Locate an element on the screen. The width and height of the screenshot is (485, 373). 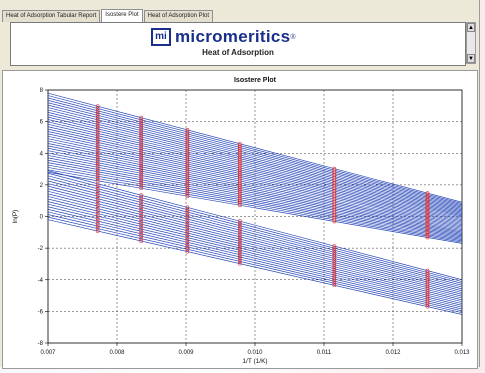
company-logo: mi micromeritics ® is located at coordinates (223, 37).